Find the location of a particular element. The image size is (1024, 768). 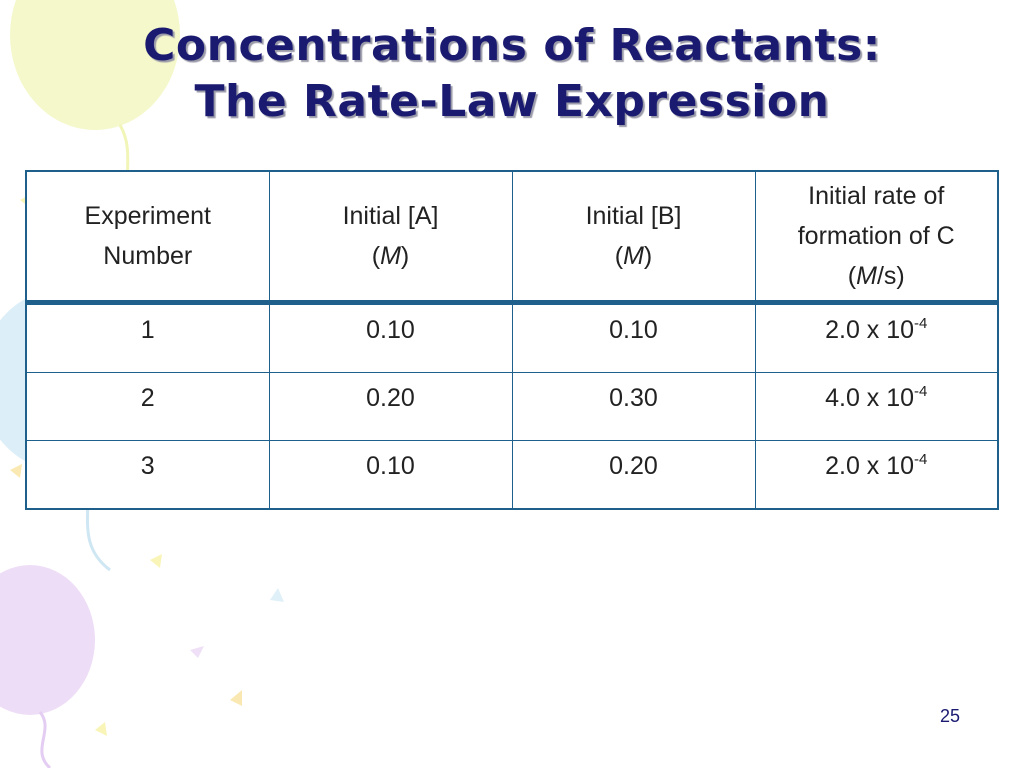

page-number: 25 is located at coordinates (950, 716).